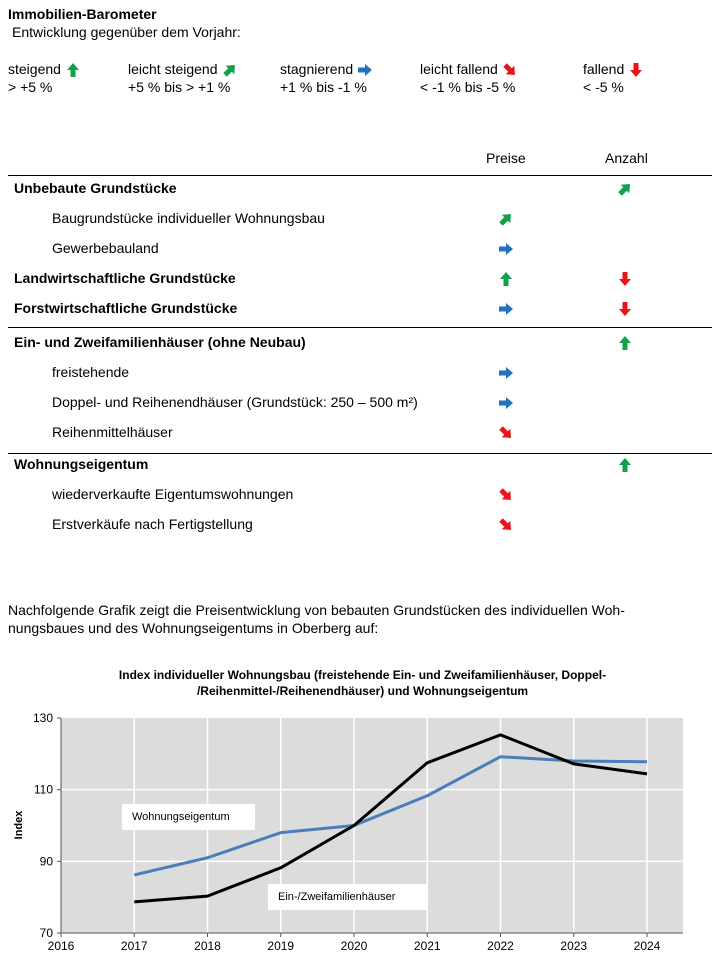 The height and width of the screenshot is (957, 725). I want to click on y-tick-label: 70, so click(47, 933).